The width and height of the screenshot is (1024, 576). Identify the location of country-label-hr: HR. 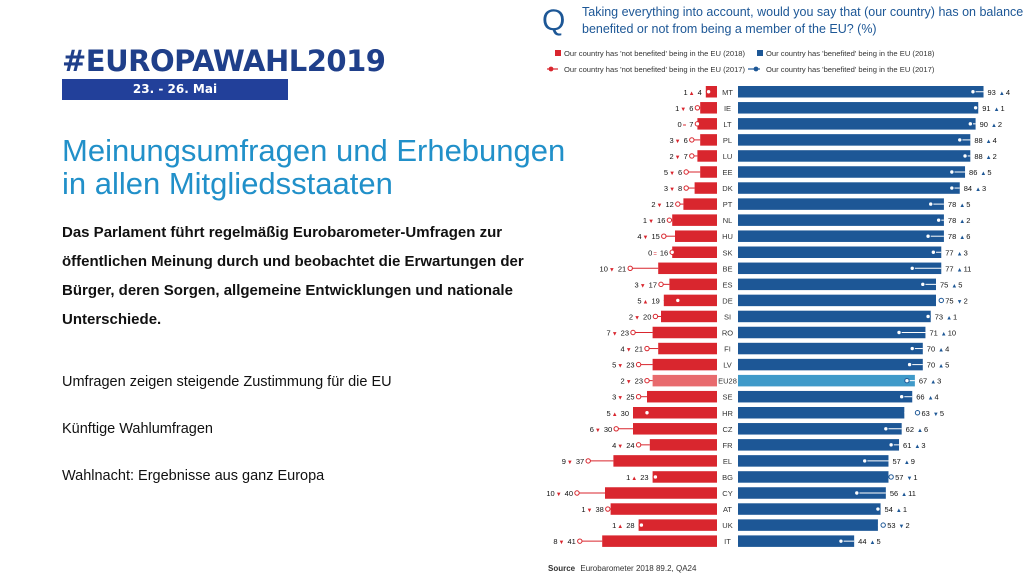
(727, 413).